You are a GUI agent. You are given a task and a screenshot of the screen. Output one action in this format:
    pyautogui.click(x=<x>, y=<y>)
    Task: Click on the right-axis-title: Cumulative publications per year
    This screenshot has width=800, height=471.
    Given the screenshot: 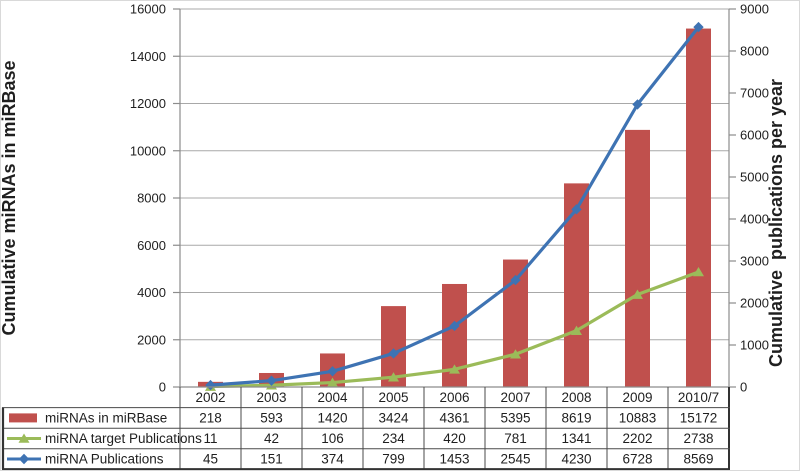 What is the action you would take?
    pyautogui.click(x=776, y=223)
    